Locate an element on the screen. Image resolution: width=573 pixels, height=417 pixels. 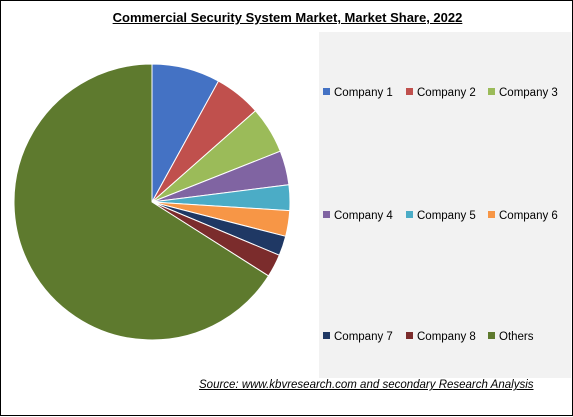
legend-item-company-2: Company 2 is located at coordinates (441, 93).